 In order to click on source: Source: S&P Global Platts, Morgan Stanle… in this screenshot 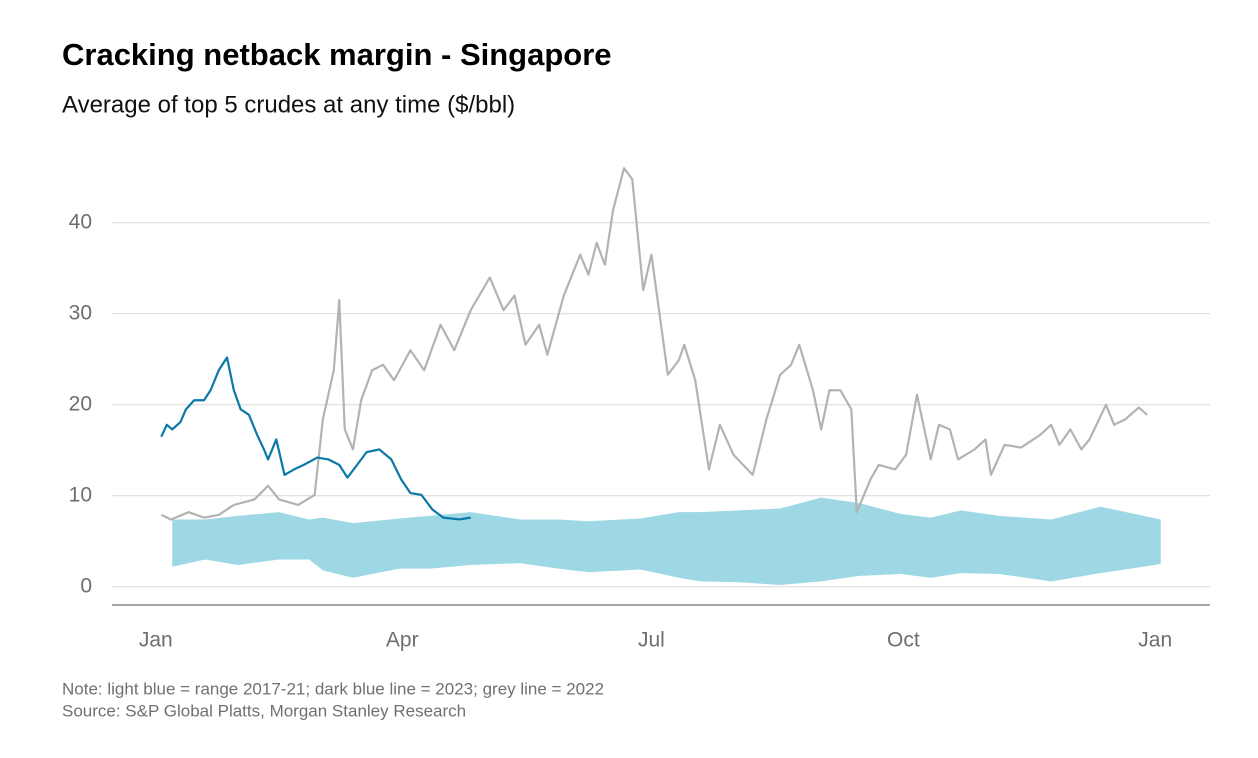, I will do `click(264, 710)`.